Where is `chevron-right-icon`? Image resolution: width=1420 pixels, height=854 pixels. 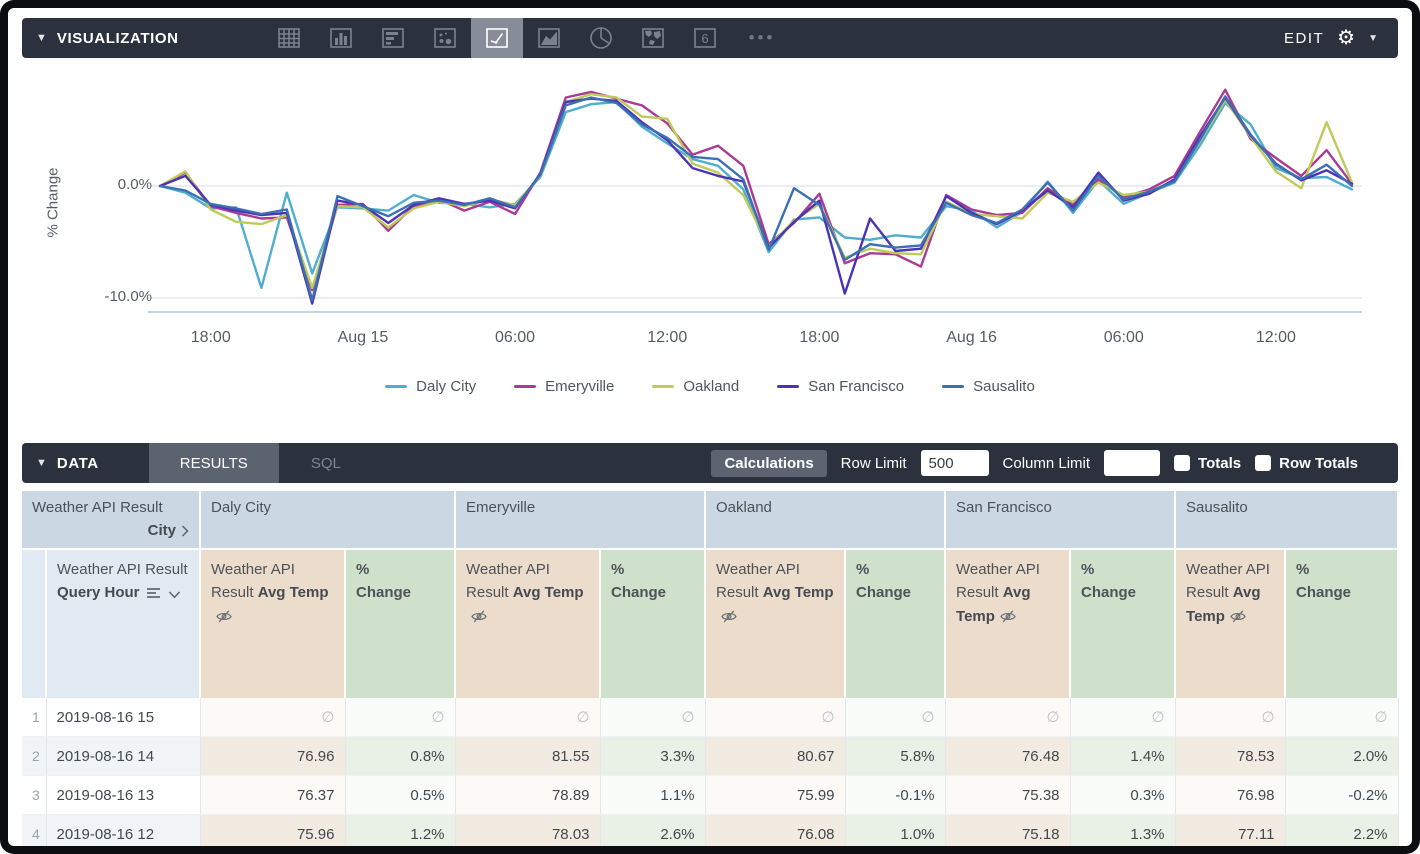
chevron-right-icon is located at coordinates (185, 530).